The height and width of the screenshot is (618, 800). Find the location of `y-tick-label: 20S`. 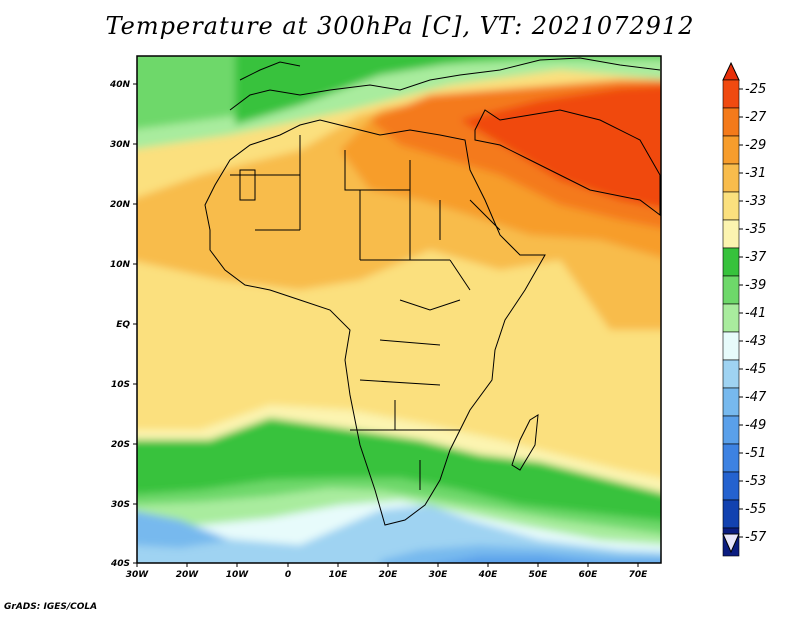

y-tick-label: 20S is located at coordinates (120, 445).